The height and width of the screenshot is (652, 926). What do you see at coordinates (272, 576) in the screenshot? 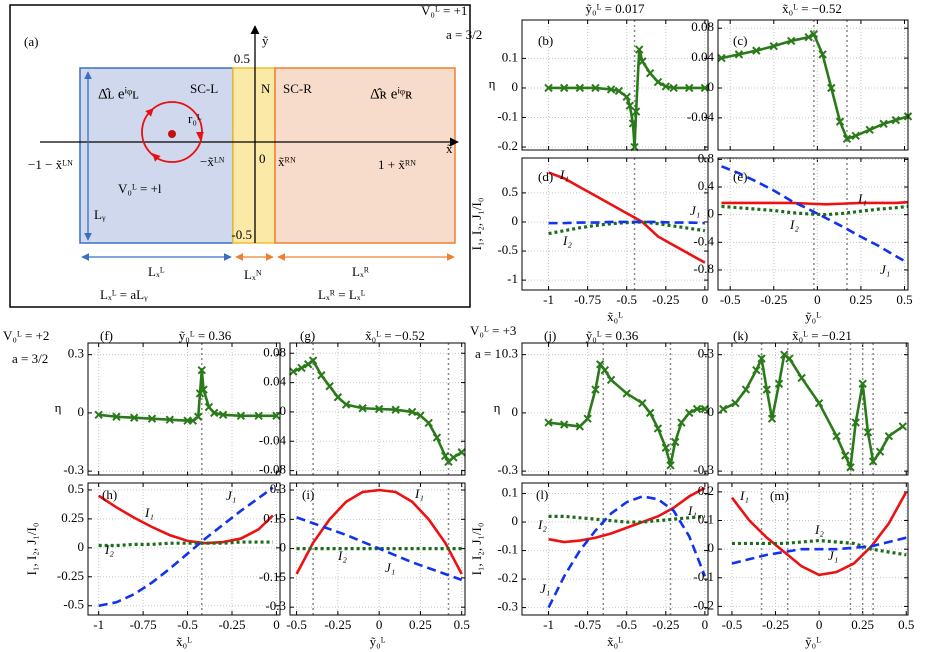
I see `y-tick-label: -0.15` at bounding box center [272, 576].